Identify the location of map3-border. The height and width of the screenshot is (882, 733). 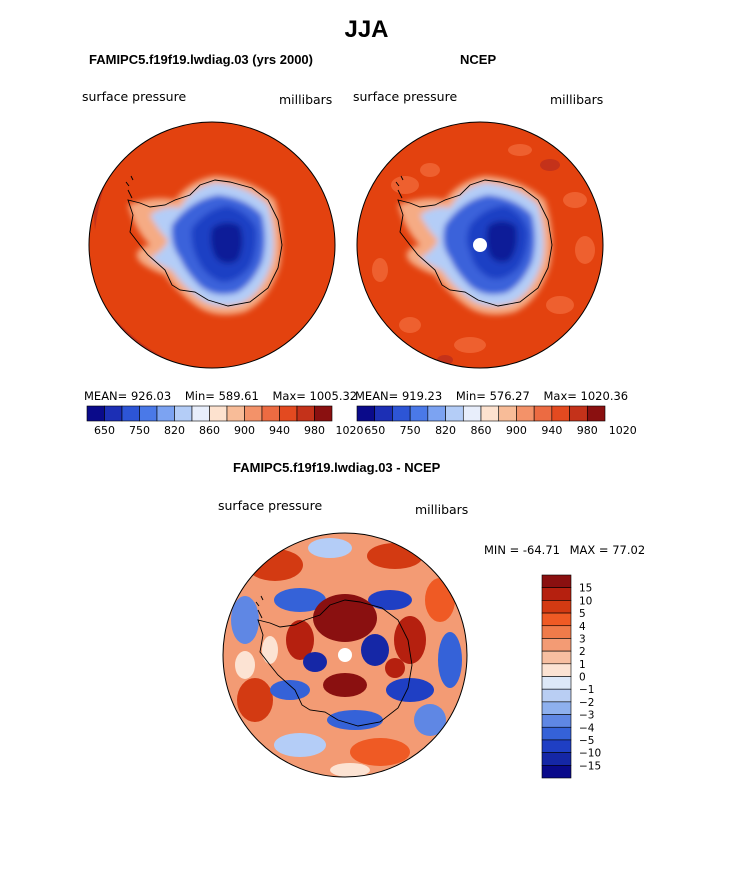
(345, 655).